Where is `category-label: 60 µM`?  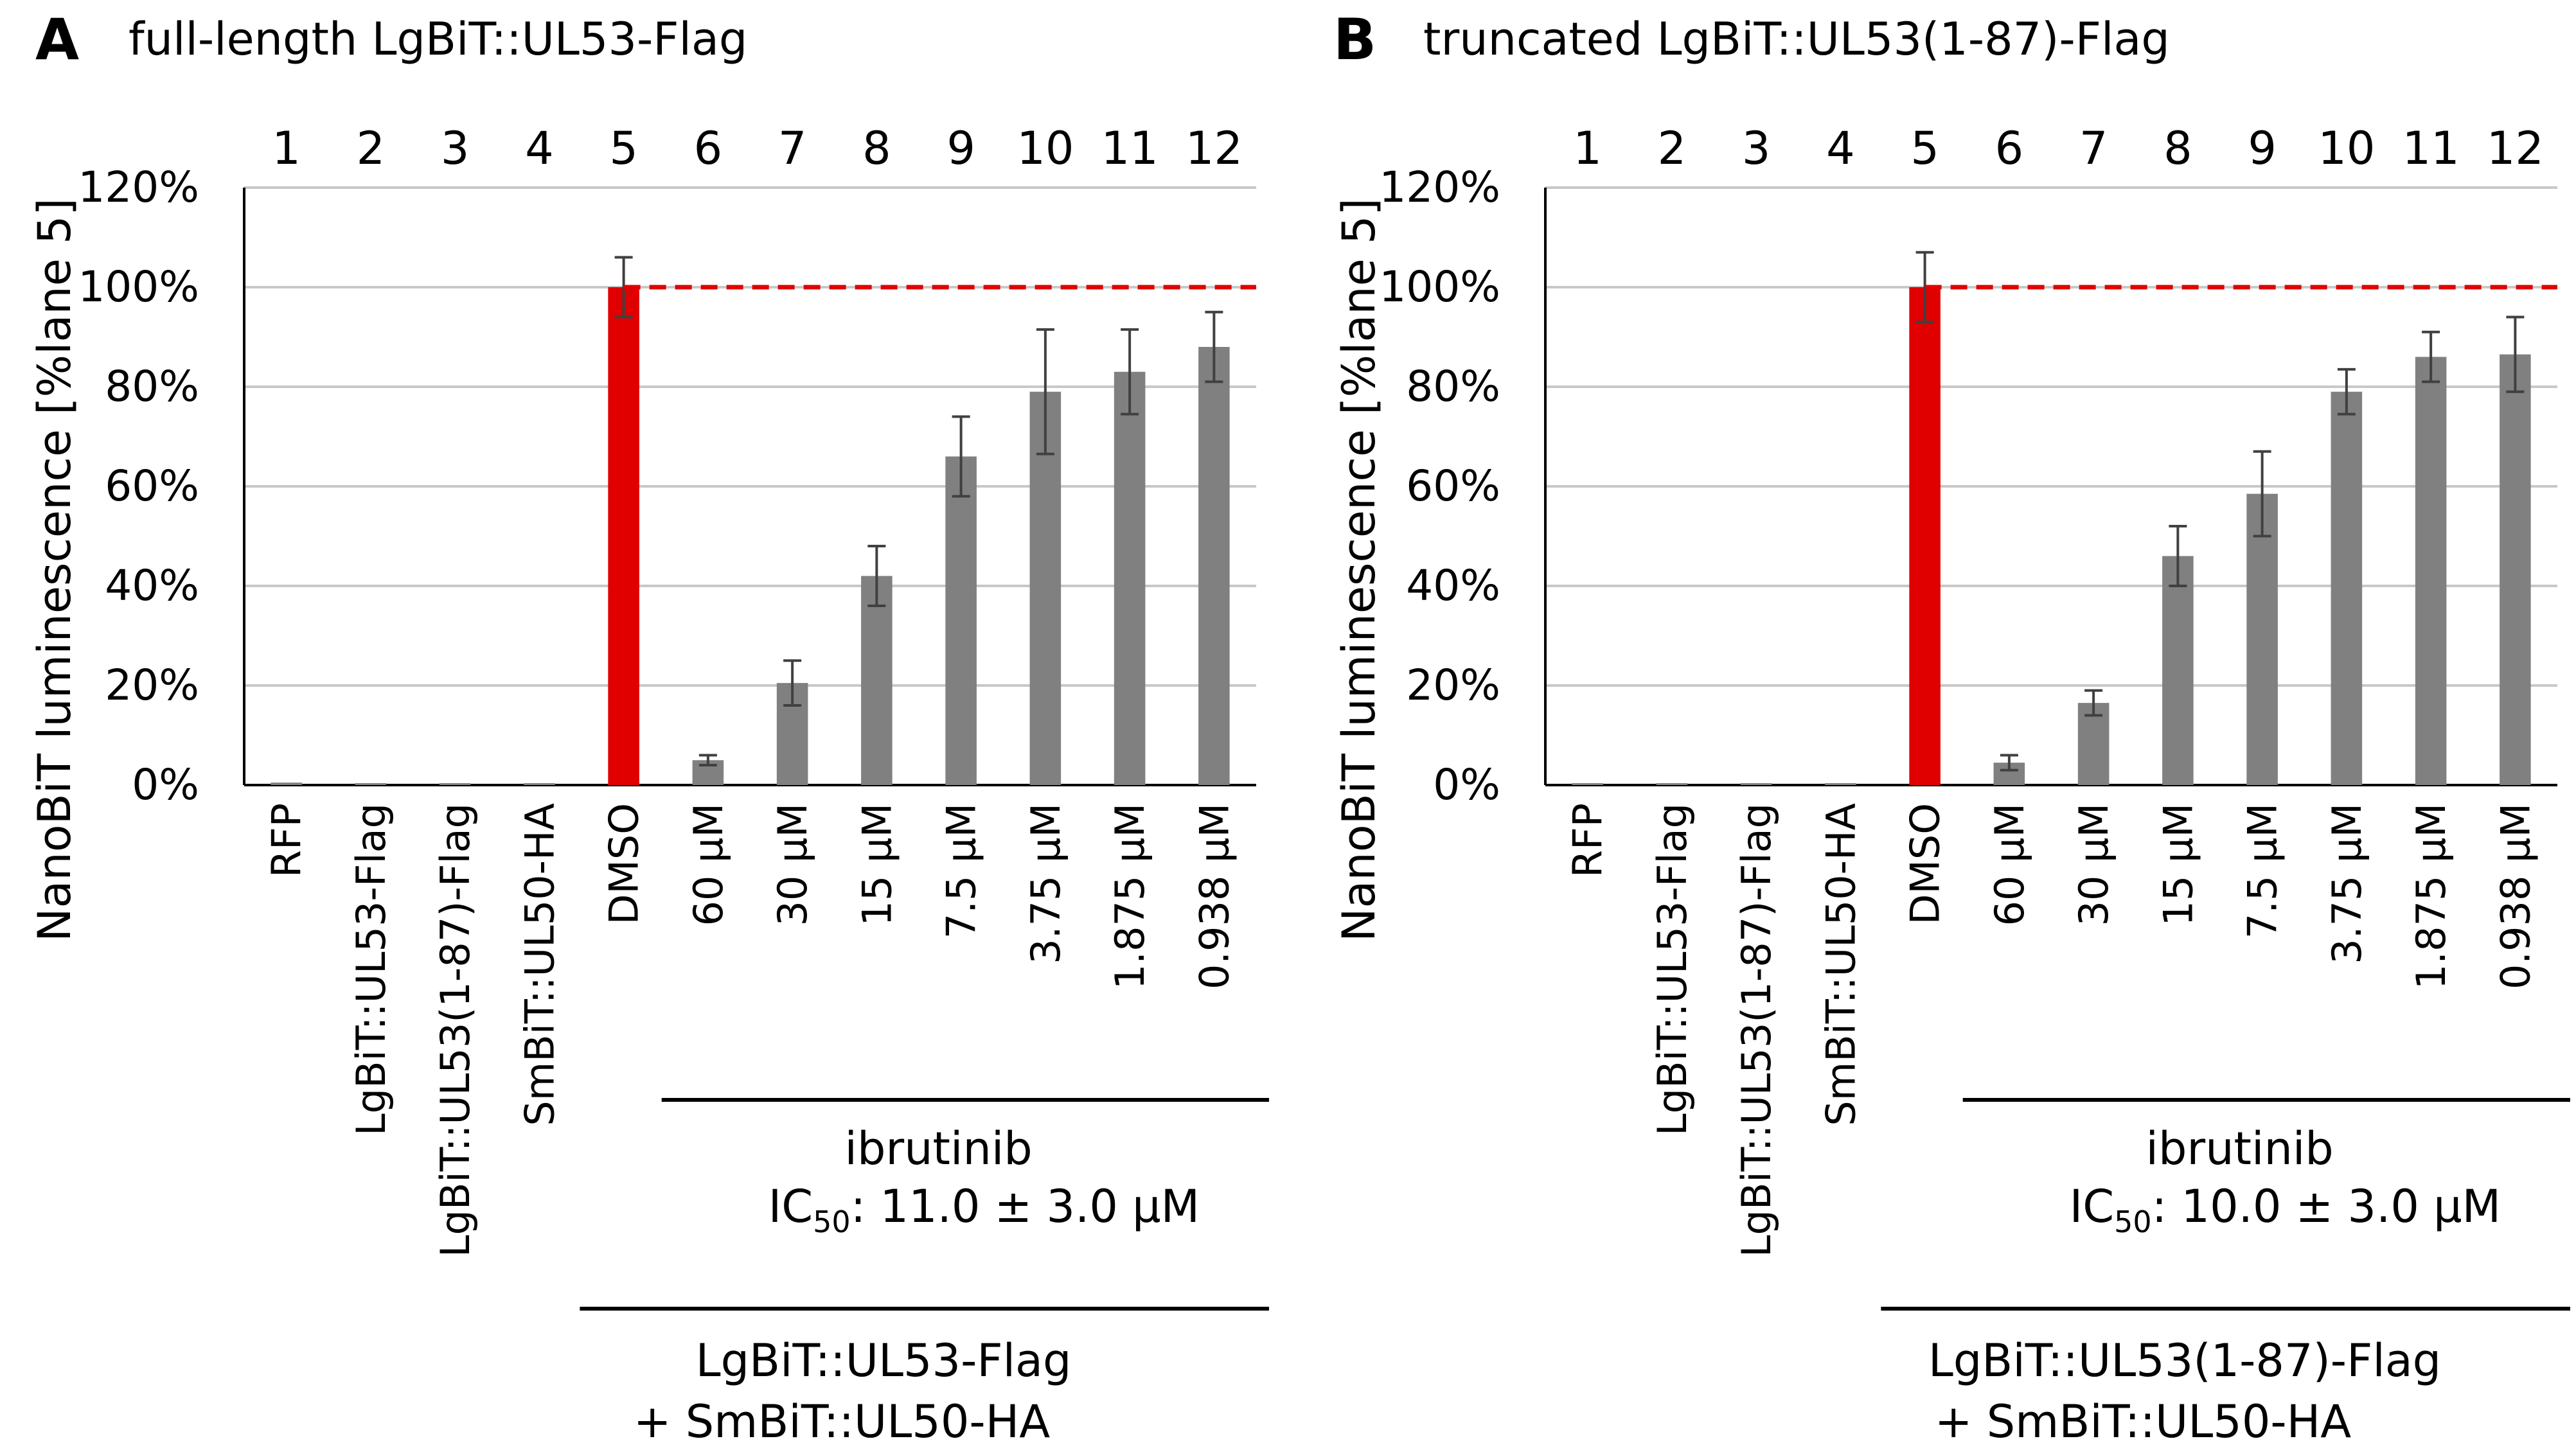
category-label: 60 µM is located at coordinates (709, 864).